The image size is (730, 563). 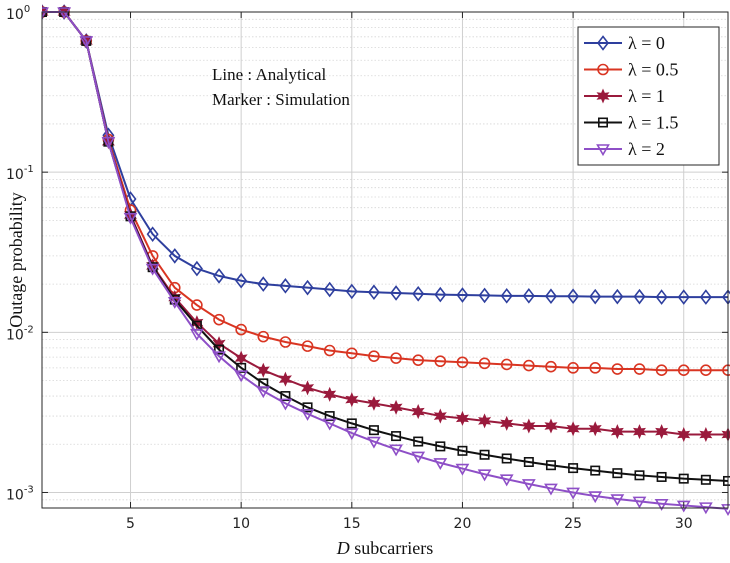 I want to click on legend-item: λ = 0, so click(x=624, y=43).